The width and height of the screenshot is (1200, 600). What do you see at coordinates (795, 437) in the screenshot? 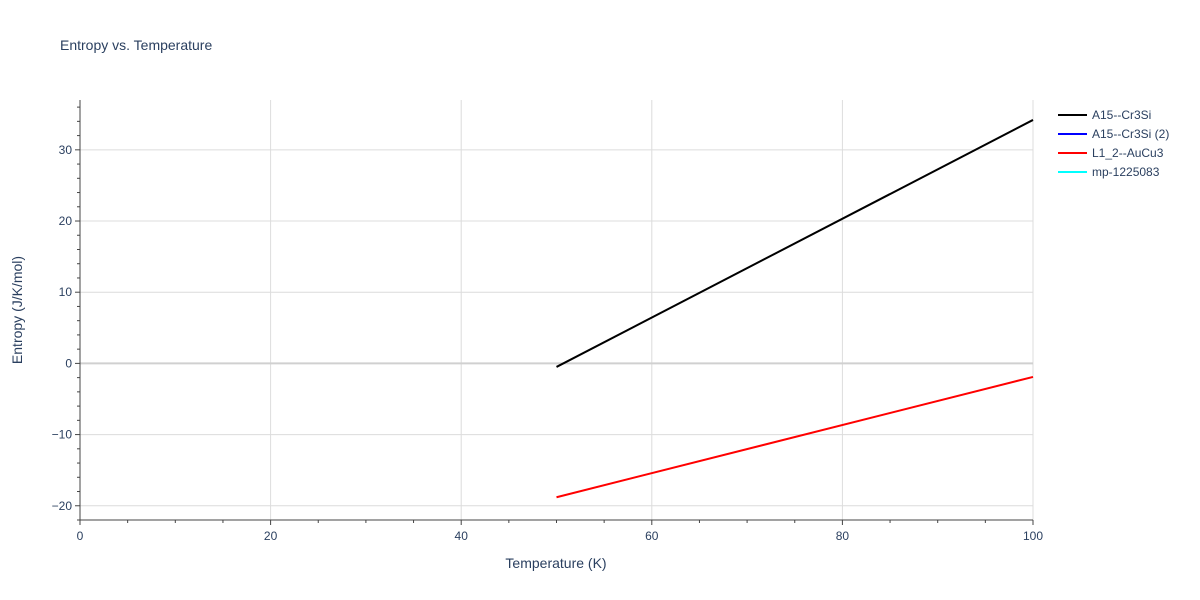
I see `series-line` at bounding box center [795, 437].